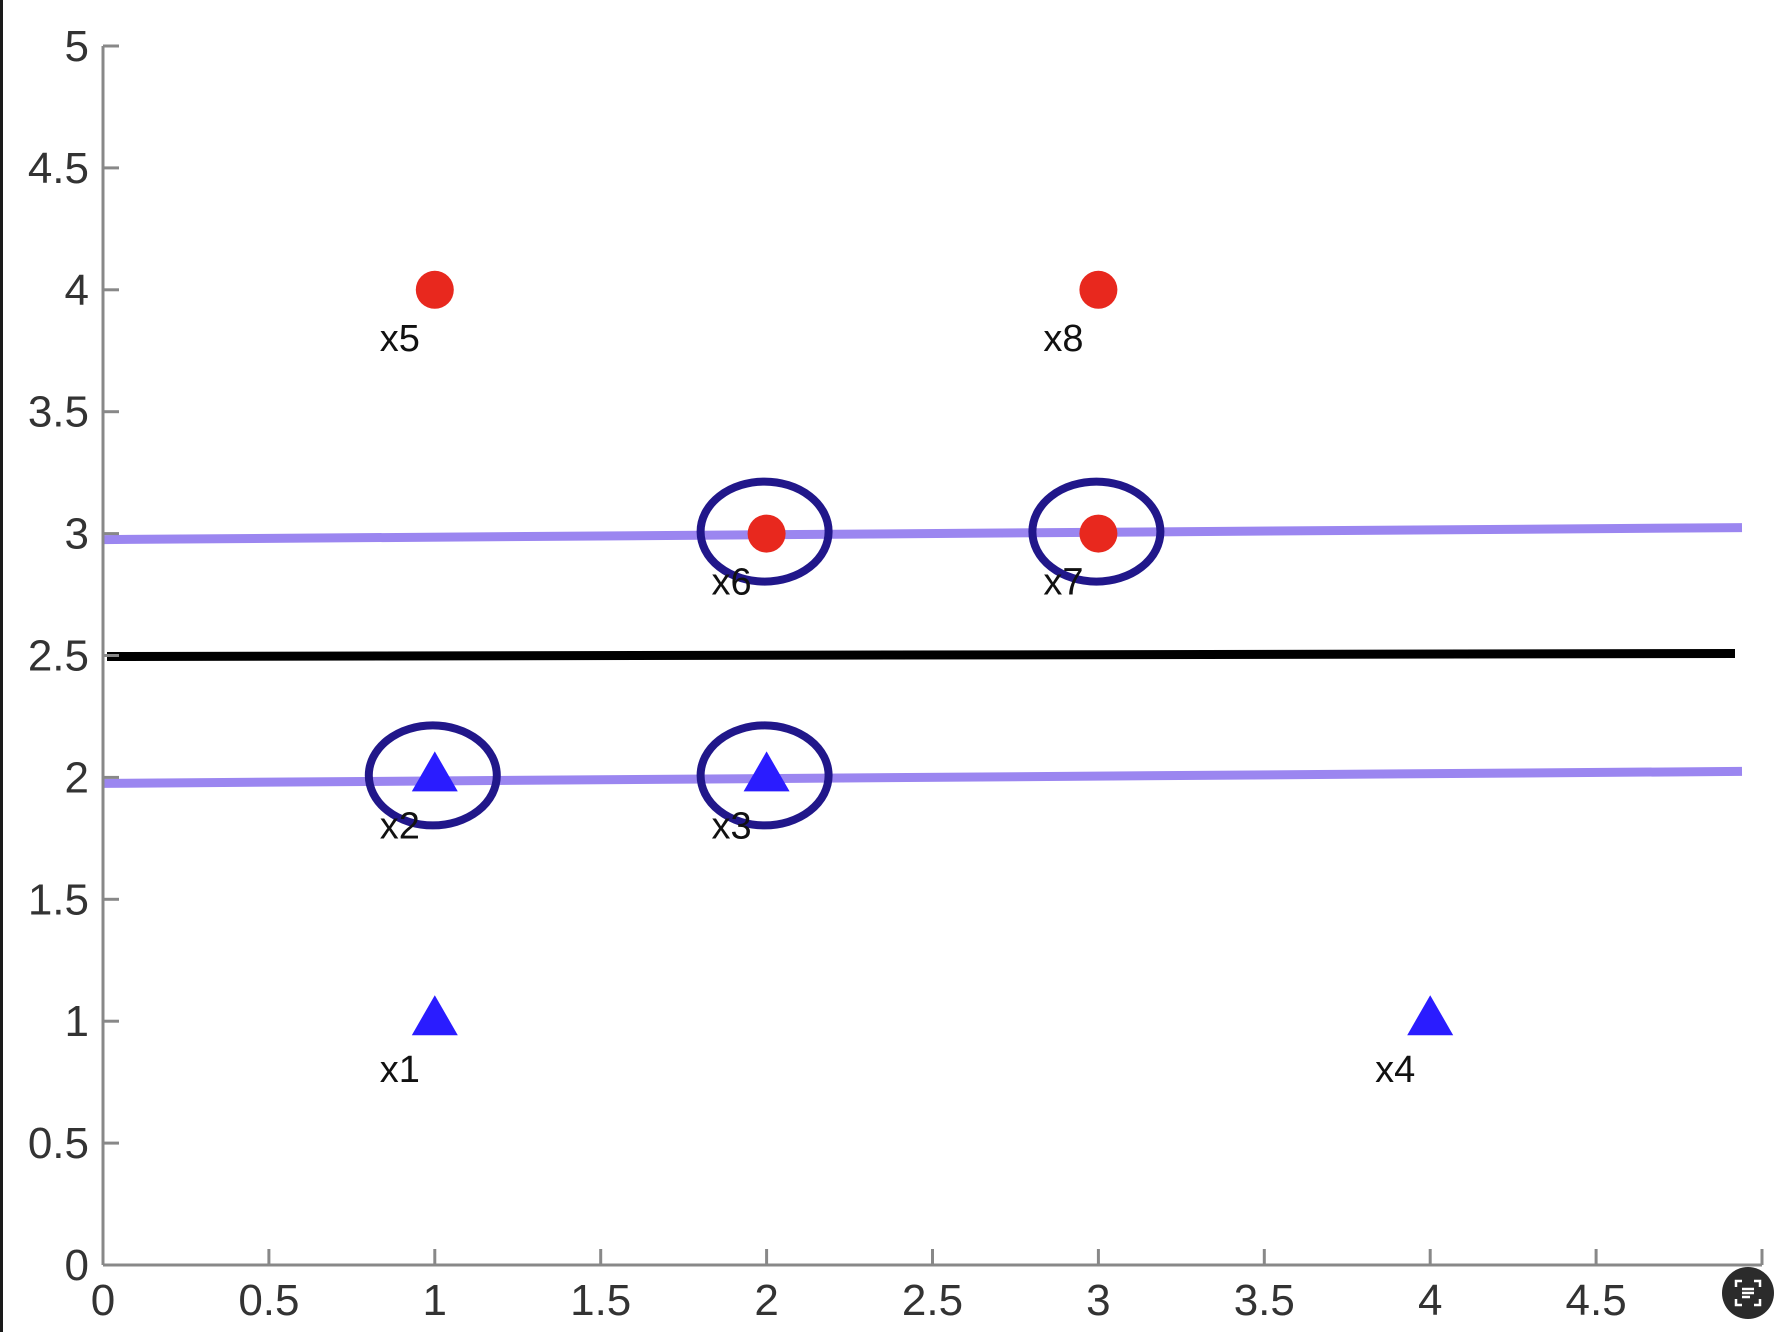  I want to click on x-tick-label: 2.5, so click(932, 1300).